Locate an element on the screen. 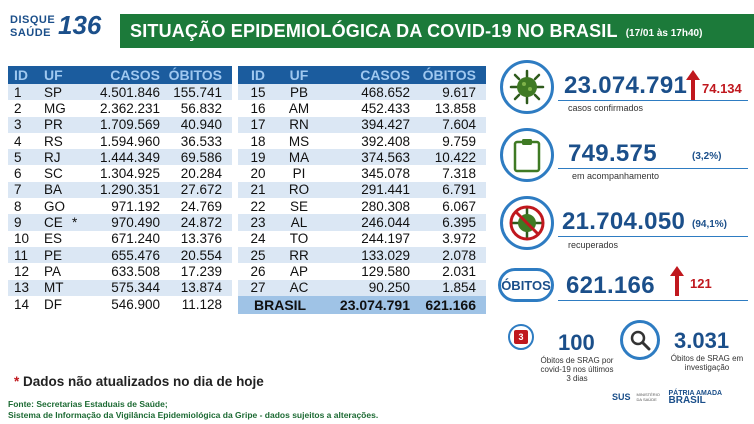 This screenshot has width=754, height=424. table-row: 11 PE 655.476 20.554 is located at coordinates (120, 255).